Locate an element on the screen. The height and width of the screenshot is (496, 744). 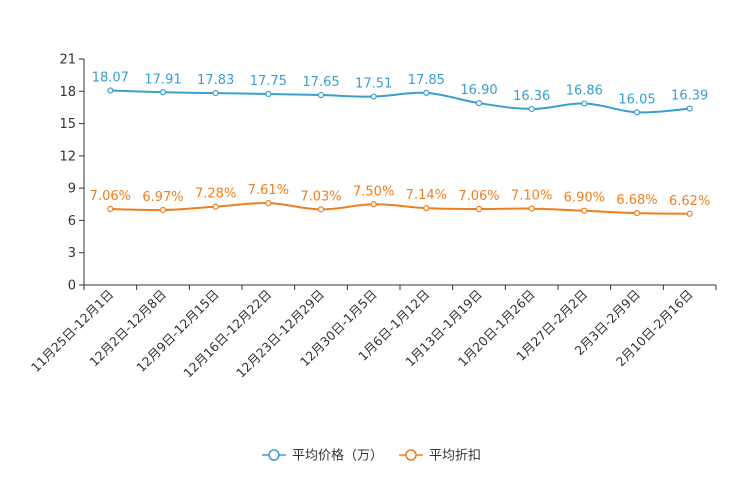
data-label: 17.75 is located at coordinates (268, 81).